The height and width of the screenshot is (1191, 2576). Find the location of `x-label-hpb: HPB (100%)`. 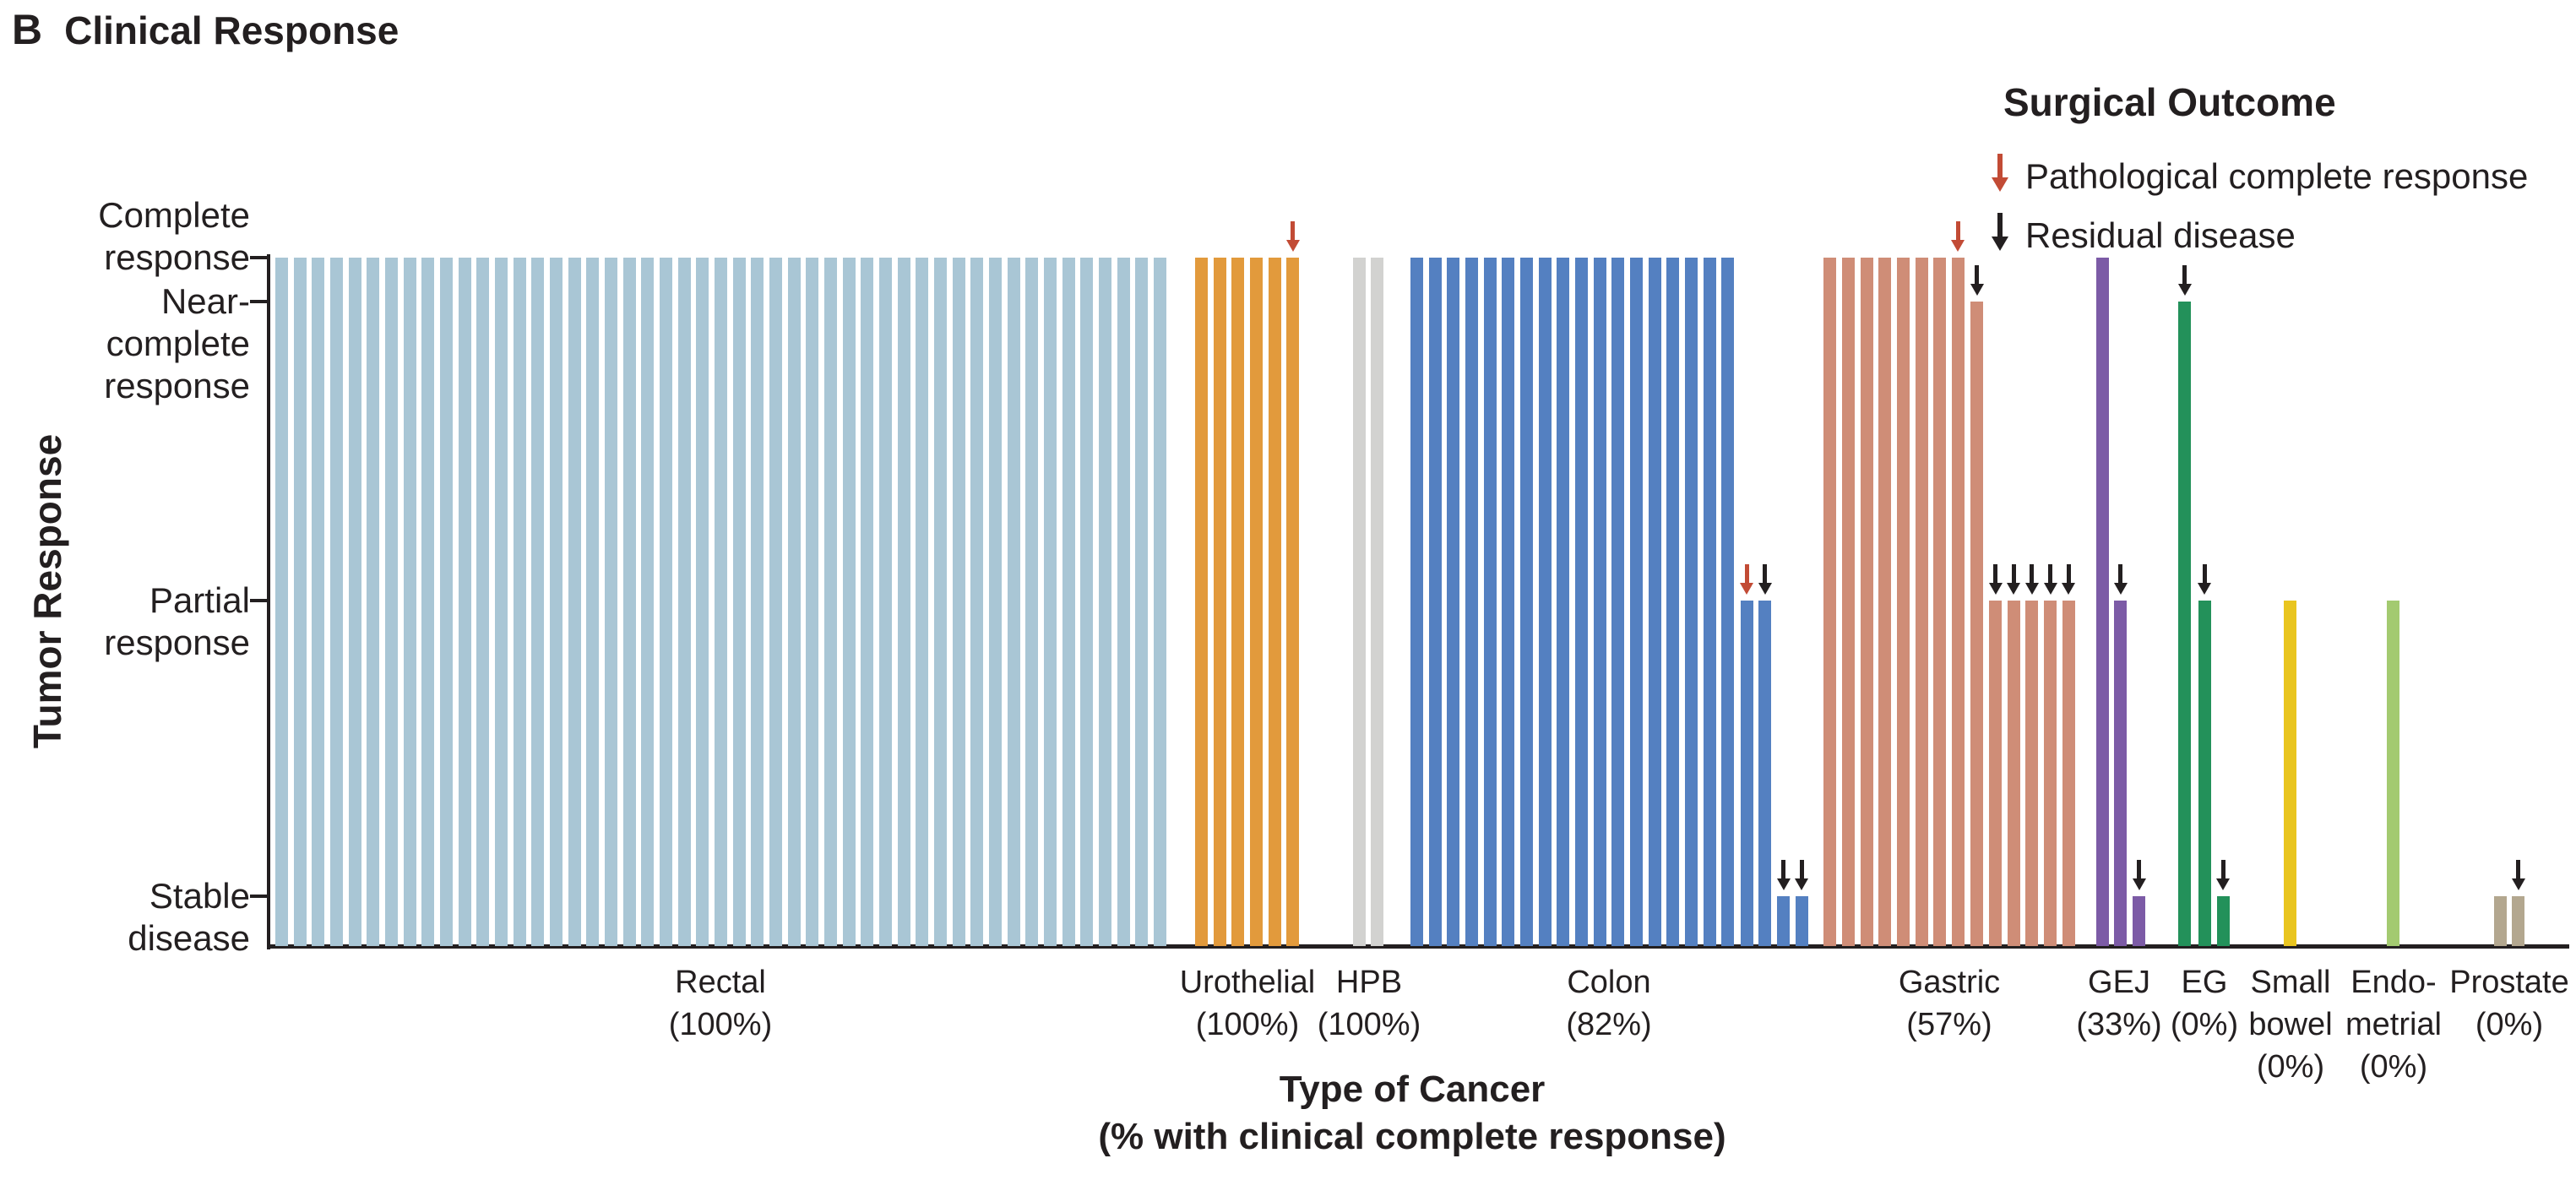

x-label-hpb: HPB (100%) is located at coordinates (1369, 1004).